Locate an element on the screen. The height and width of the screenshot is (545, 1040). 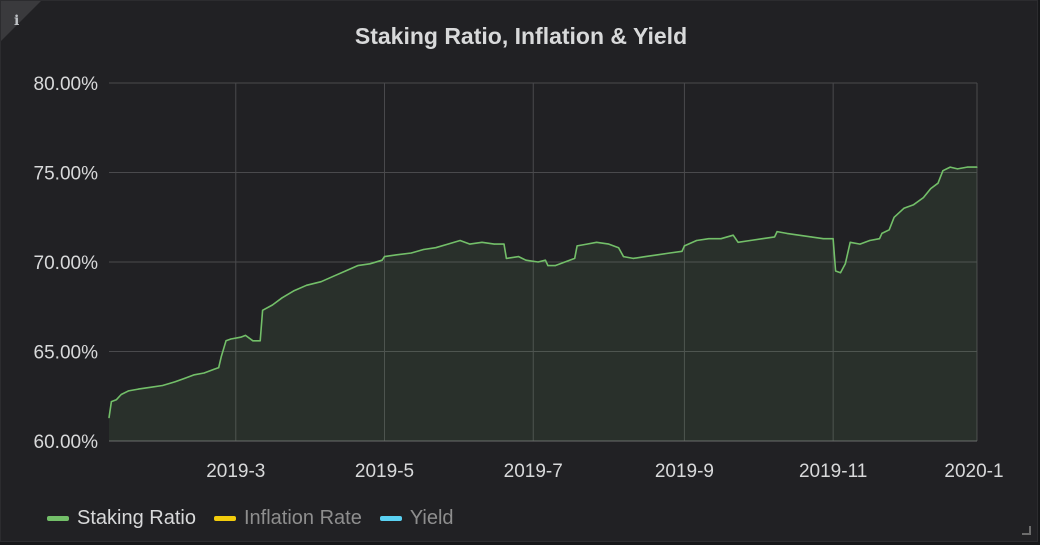
x-tick-label: 2019-9 is located at coordinates (684, 471).